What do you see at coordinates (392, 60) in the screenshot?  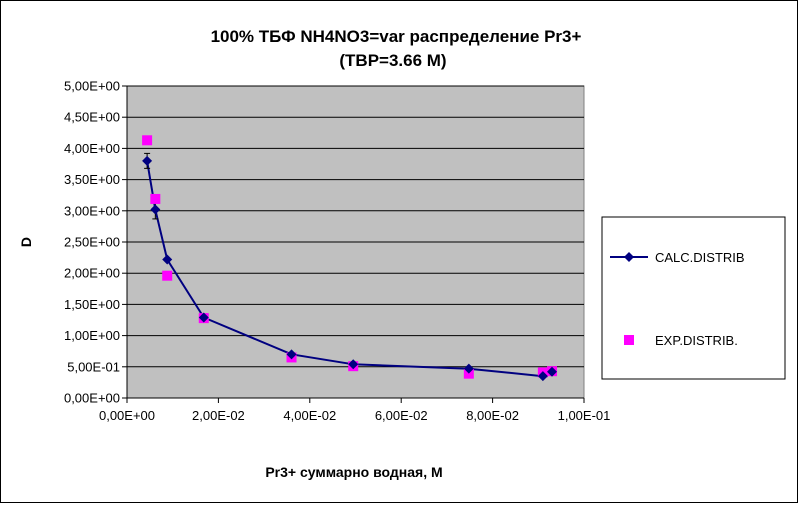 I see `chart-title-line-2: (TBP=3.66 M)` at bounding box center [392, 60].